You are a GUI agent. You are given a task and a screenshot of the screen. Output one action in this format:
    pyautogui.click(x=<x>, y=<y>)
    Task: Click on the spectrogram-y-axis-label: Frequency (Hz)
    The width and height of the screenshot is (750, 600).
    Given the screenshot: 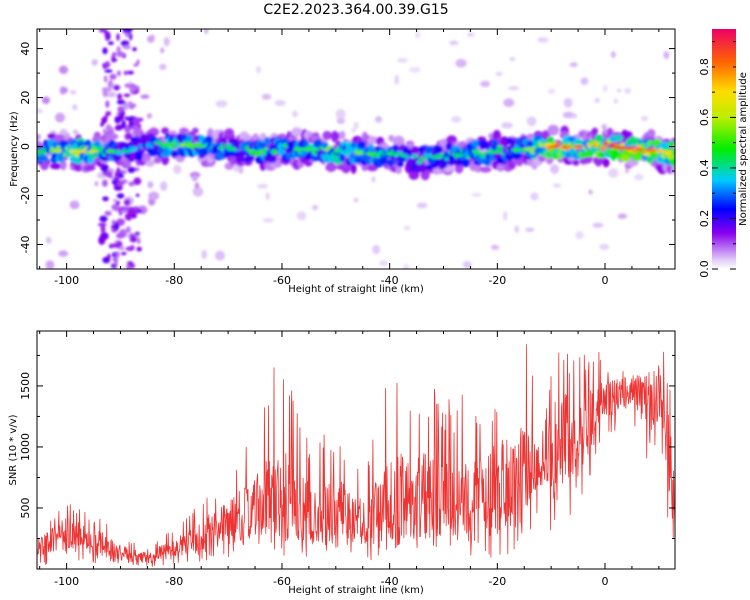 What is the action you would take?
    pyautogui.click(x=14, y=149)
    